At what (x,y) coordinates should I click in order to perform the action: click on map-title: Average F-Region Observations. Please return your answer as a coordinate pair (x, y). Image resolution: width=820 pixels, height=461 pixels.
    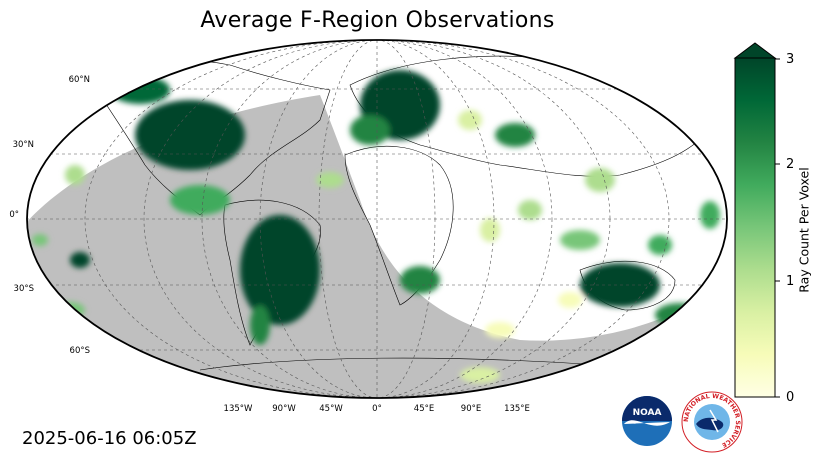
    Looking at the image, I should click on (377, 20).